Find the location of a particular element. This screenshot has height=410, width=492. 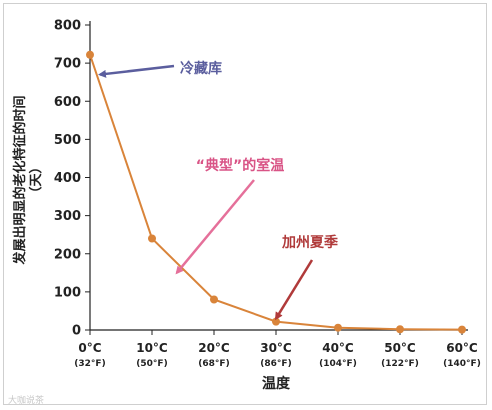

y-tick-label: 400 is located at coordinates (67, 178).